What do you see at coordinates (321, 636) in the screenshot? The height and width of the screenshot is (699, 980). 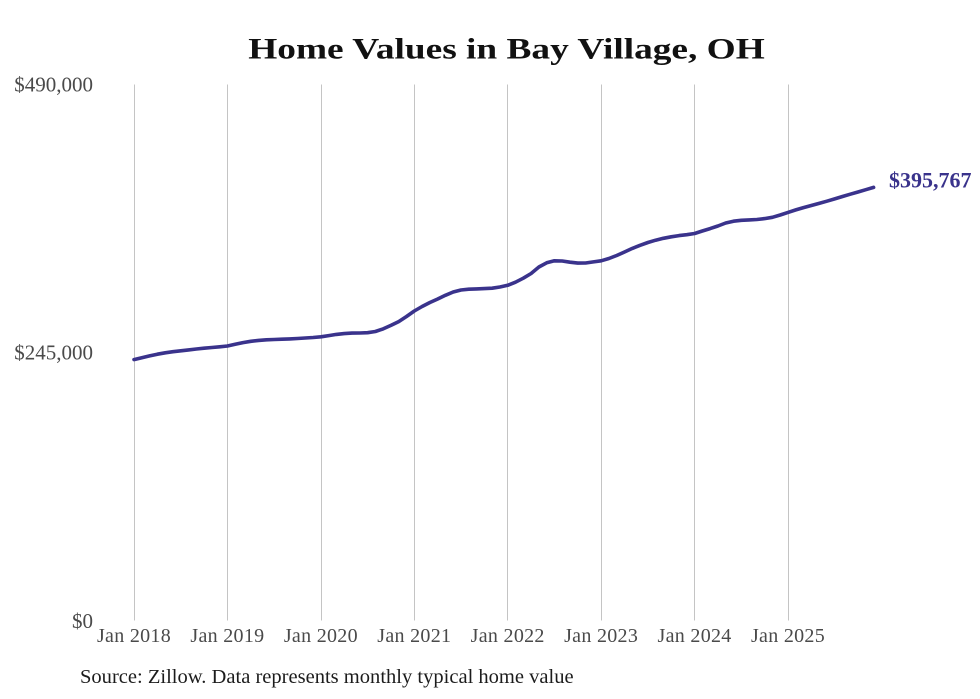 I see `svg-text: Jan 2020` at bounding box center [321, 636].